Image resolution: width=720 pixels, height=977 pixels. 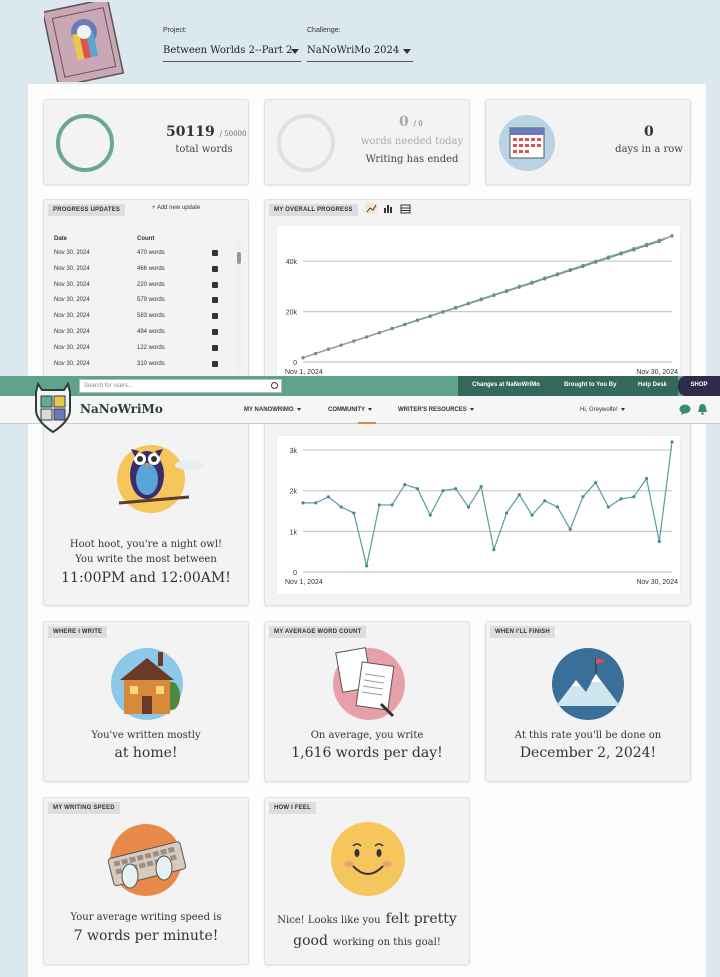 I want to click on project-select: Between Worlds 2--Part 2, so click(x=232, y=51).